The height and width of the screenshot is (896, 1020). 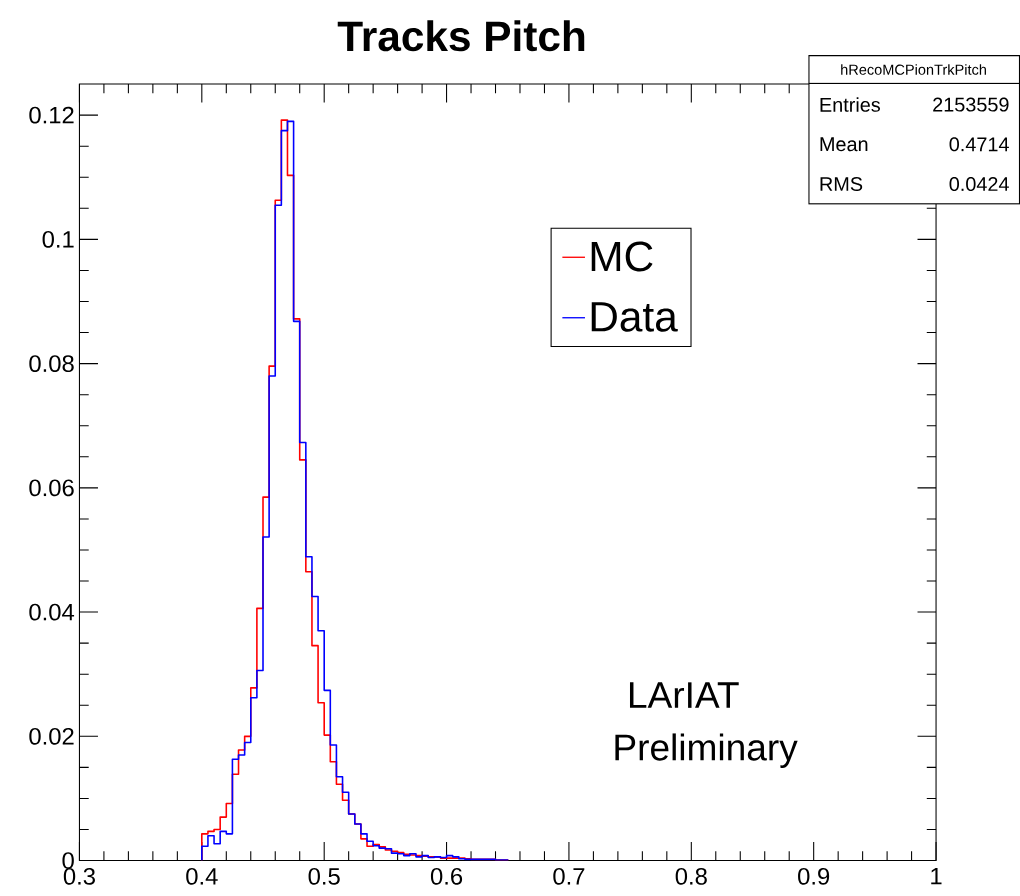 I want to click on x-tick-label: 0.3, so click(x=79, y=876).